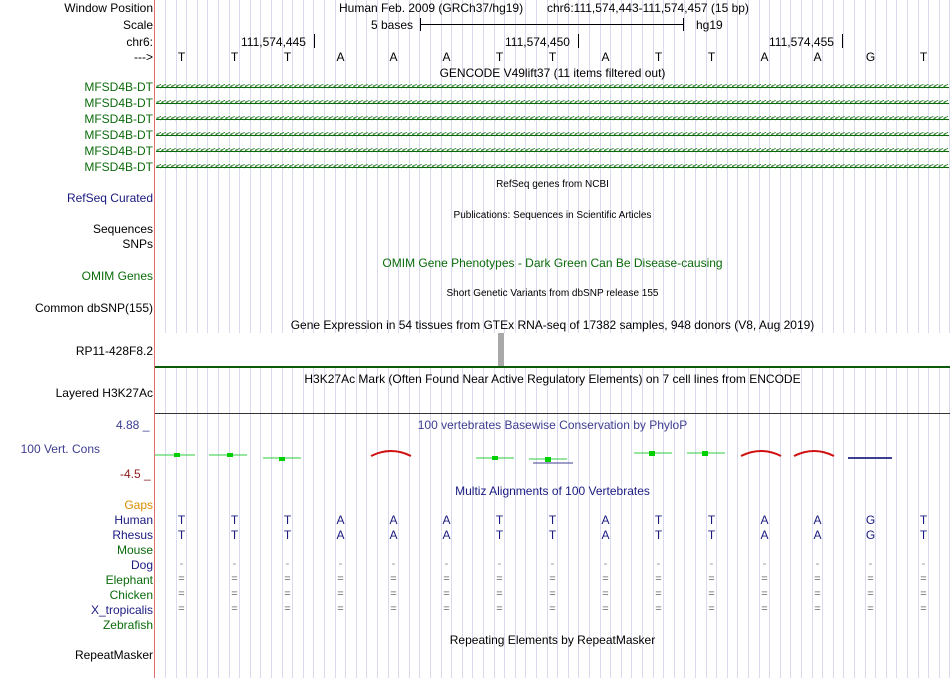 Image resolution: width=950 pixels, height=678 pixels. Describe the element at coordinates (133, 520) in the screenshot. I see `species-label: Human` at that location.